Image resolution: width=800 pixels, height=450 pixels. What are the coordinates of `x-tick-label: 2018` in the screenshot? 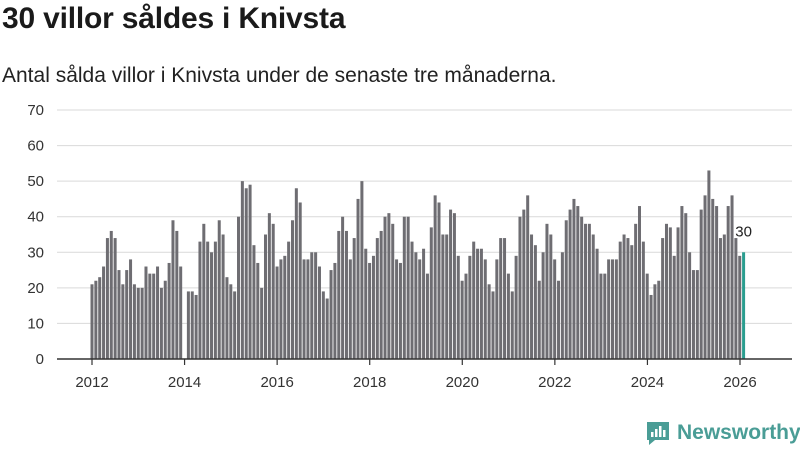 It's located at (369, 382).